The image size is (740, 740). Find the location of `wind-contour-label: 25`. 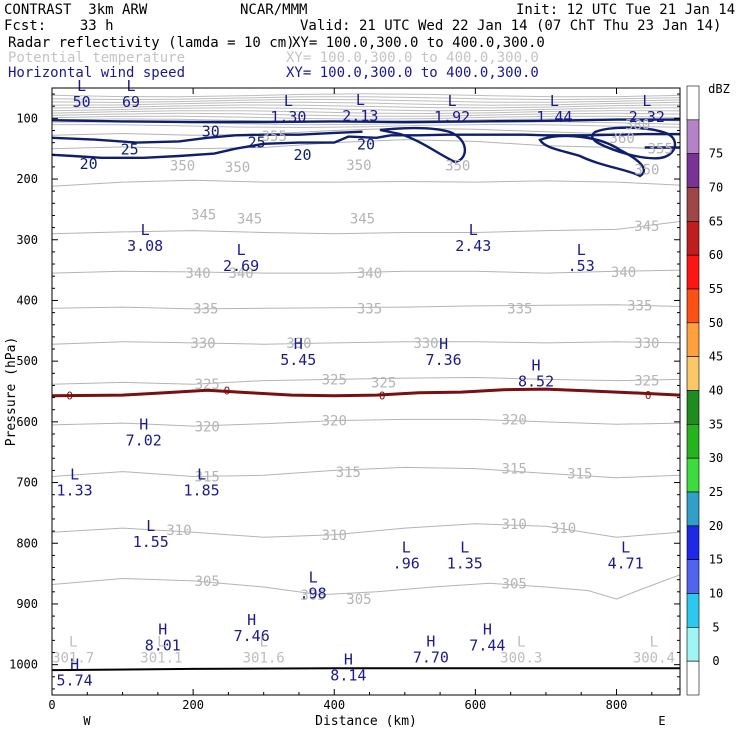

wind-contour-label: 25 is located at coordinates (257, 143).